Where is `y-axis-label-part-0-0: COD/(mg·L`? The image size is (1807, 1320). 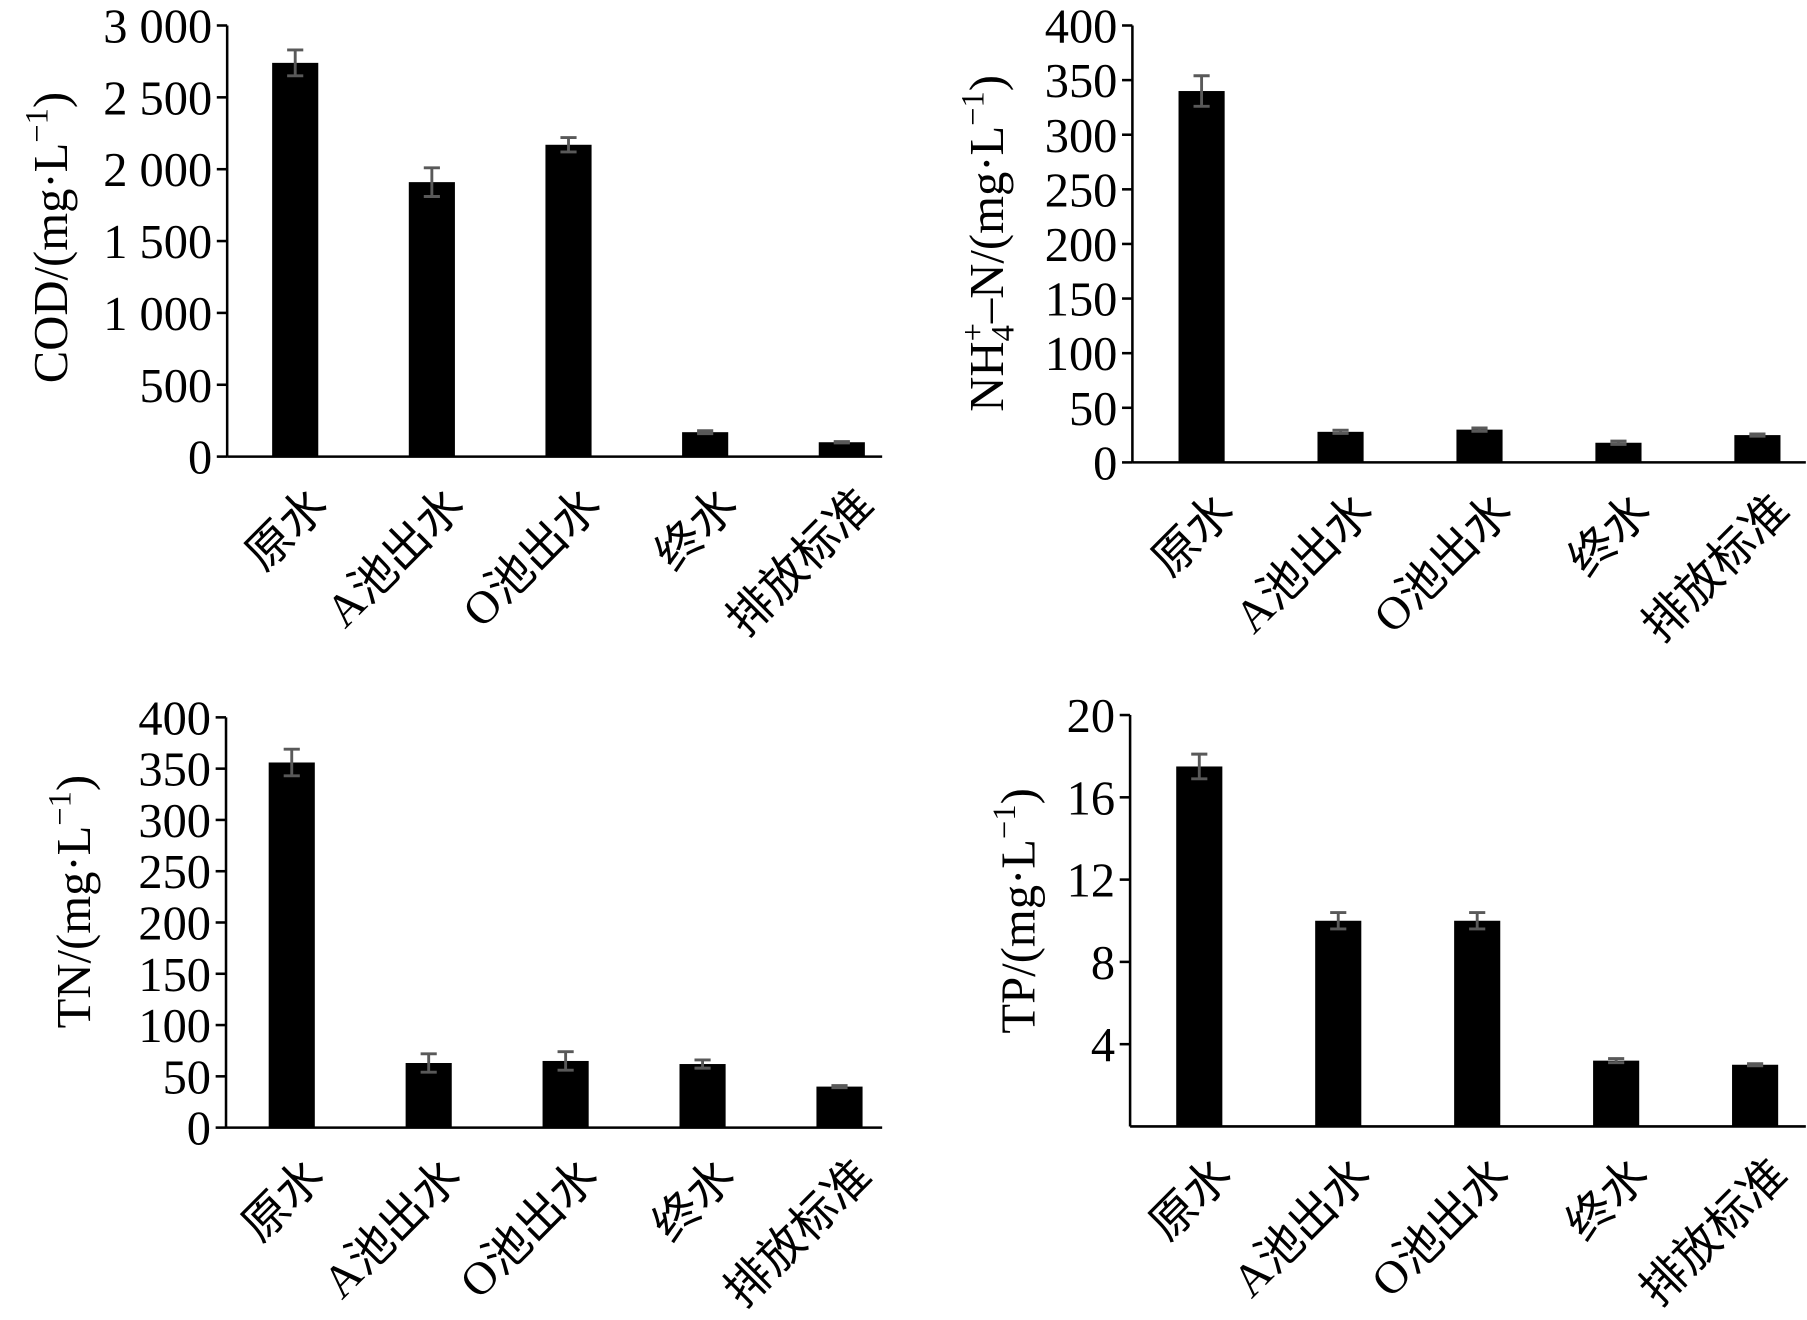 y-axis-label-part-0-0: COD/(mg·L is located at coordinates (51, 263).